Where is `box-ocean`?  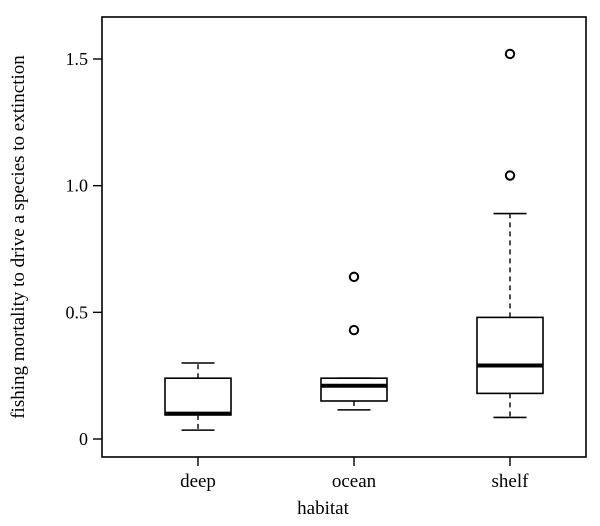 box-ocean is located at coordinates (354, 341).